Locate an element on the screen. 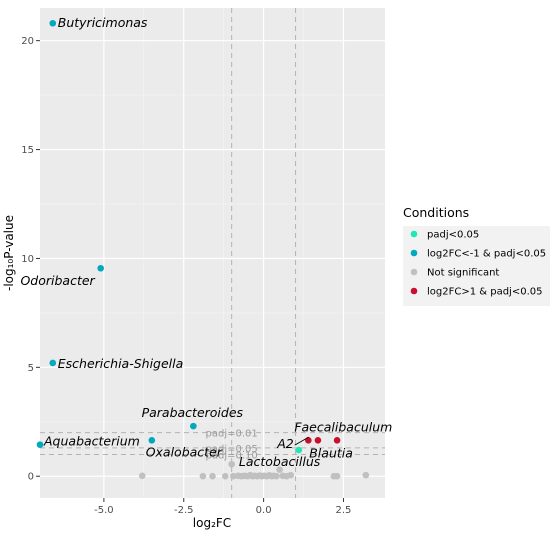 Image resolution: width=550 pixels, height=539 pixels. legend-title: Conditions is located at coordinates (436, 212).